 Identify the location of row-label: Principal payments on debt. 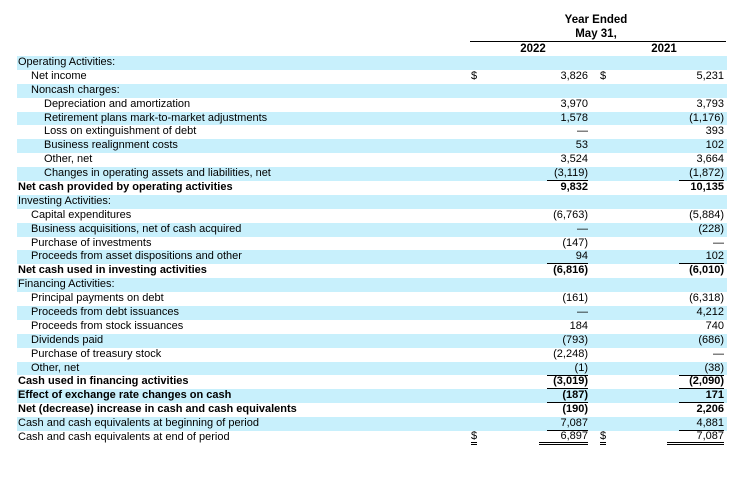
(97, 298).